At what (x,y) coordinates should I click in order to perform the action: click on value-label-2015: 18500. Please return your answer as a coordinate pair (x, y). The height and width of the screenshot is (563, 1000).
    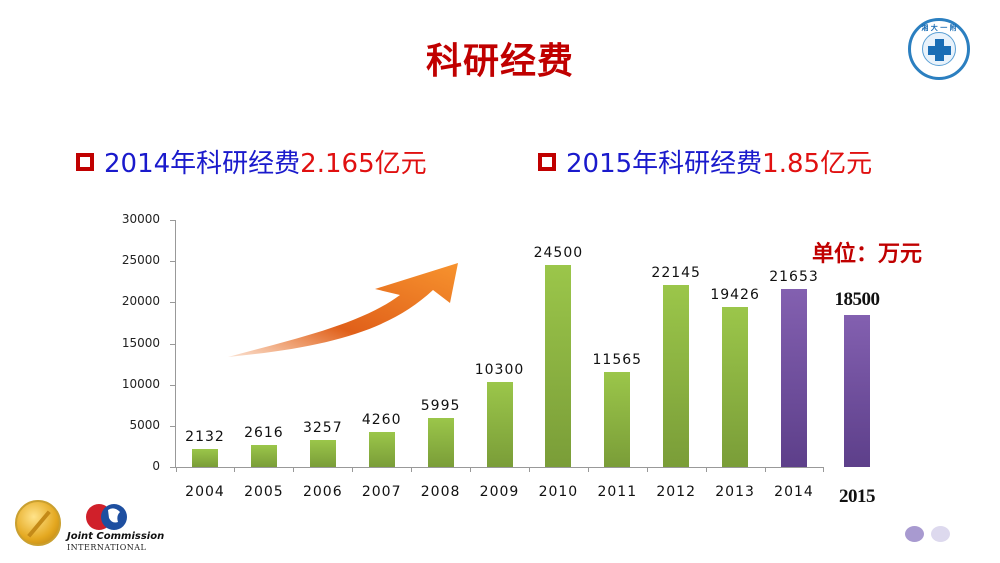
    Looking at the image, I should click on (857, 299).